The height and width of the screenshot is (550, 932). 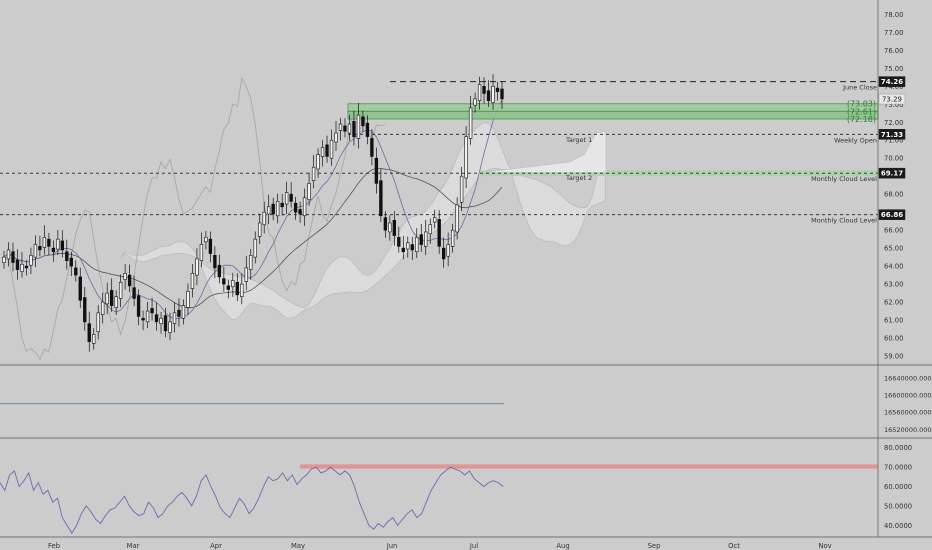 What do you see at coordinates (893, 267) in the screenshot?
I see `price-tick-label: 64.00` at bounding box center [893, 267].